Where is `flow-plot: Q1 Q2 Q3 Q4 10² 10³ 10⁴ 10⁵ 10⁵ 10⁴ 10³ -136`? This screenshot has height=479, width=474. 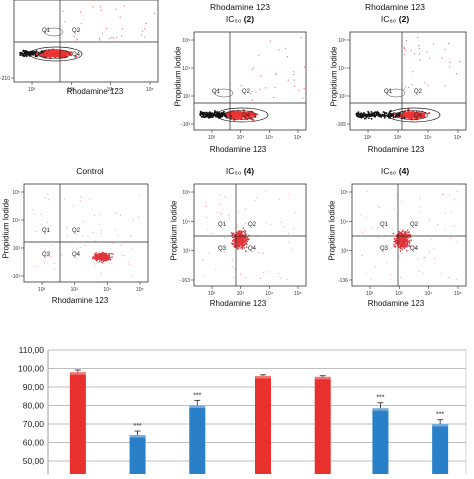
flow-plot: Q1 Q2 Q3 Q4 10² 10³ 10⁴ 10⁵ 10⁵ 10⁴ 10³ -136 is located at coordinates (402, 240).